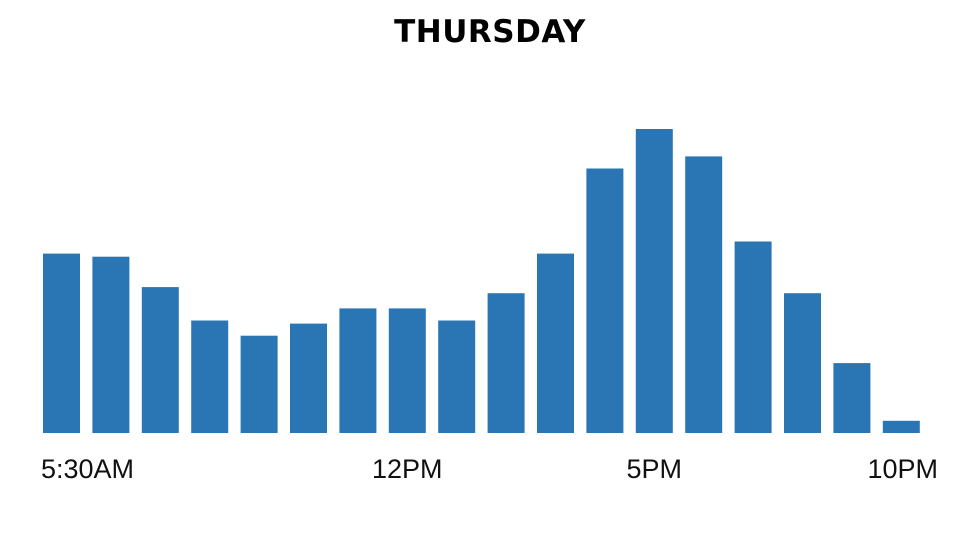  I want to click on x-tick-labels: 5:30AM 12PM 5PM 10PM, so click(489, 469).